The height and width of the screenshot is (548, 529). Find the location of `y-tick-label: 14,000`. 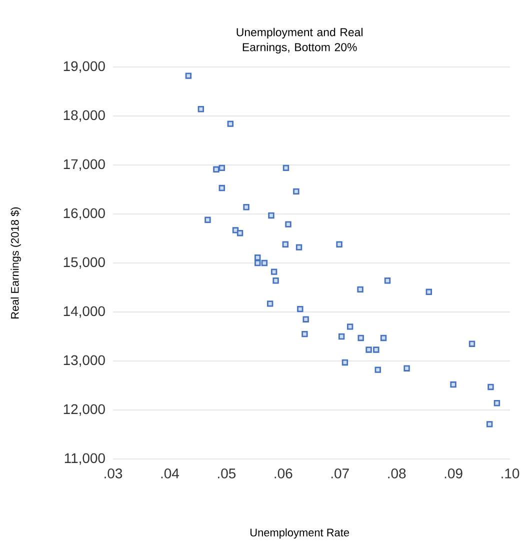

y-tick-label: 14,000 is located at coordinates (84, 312).